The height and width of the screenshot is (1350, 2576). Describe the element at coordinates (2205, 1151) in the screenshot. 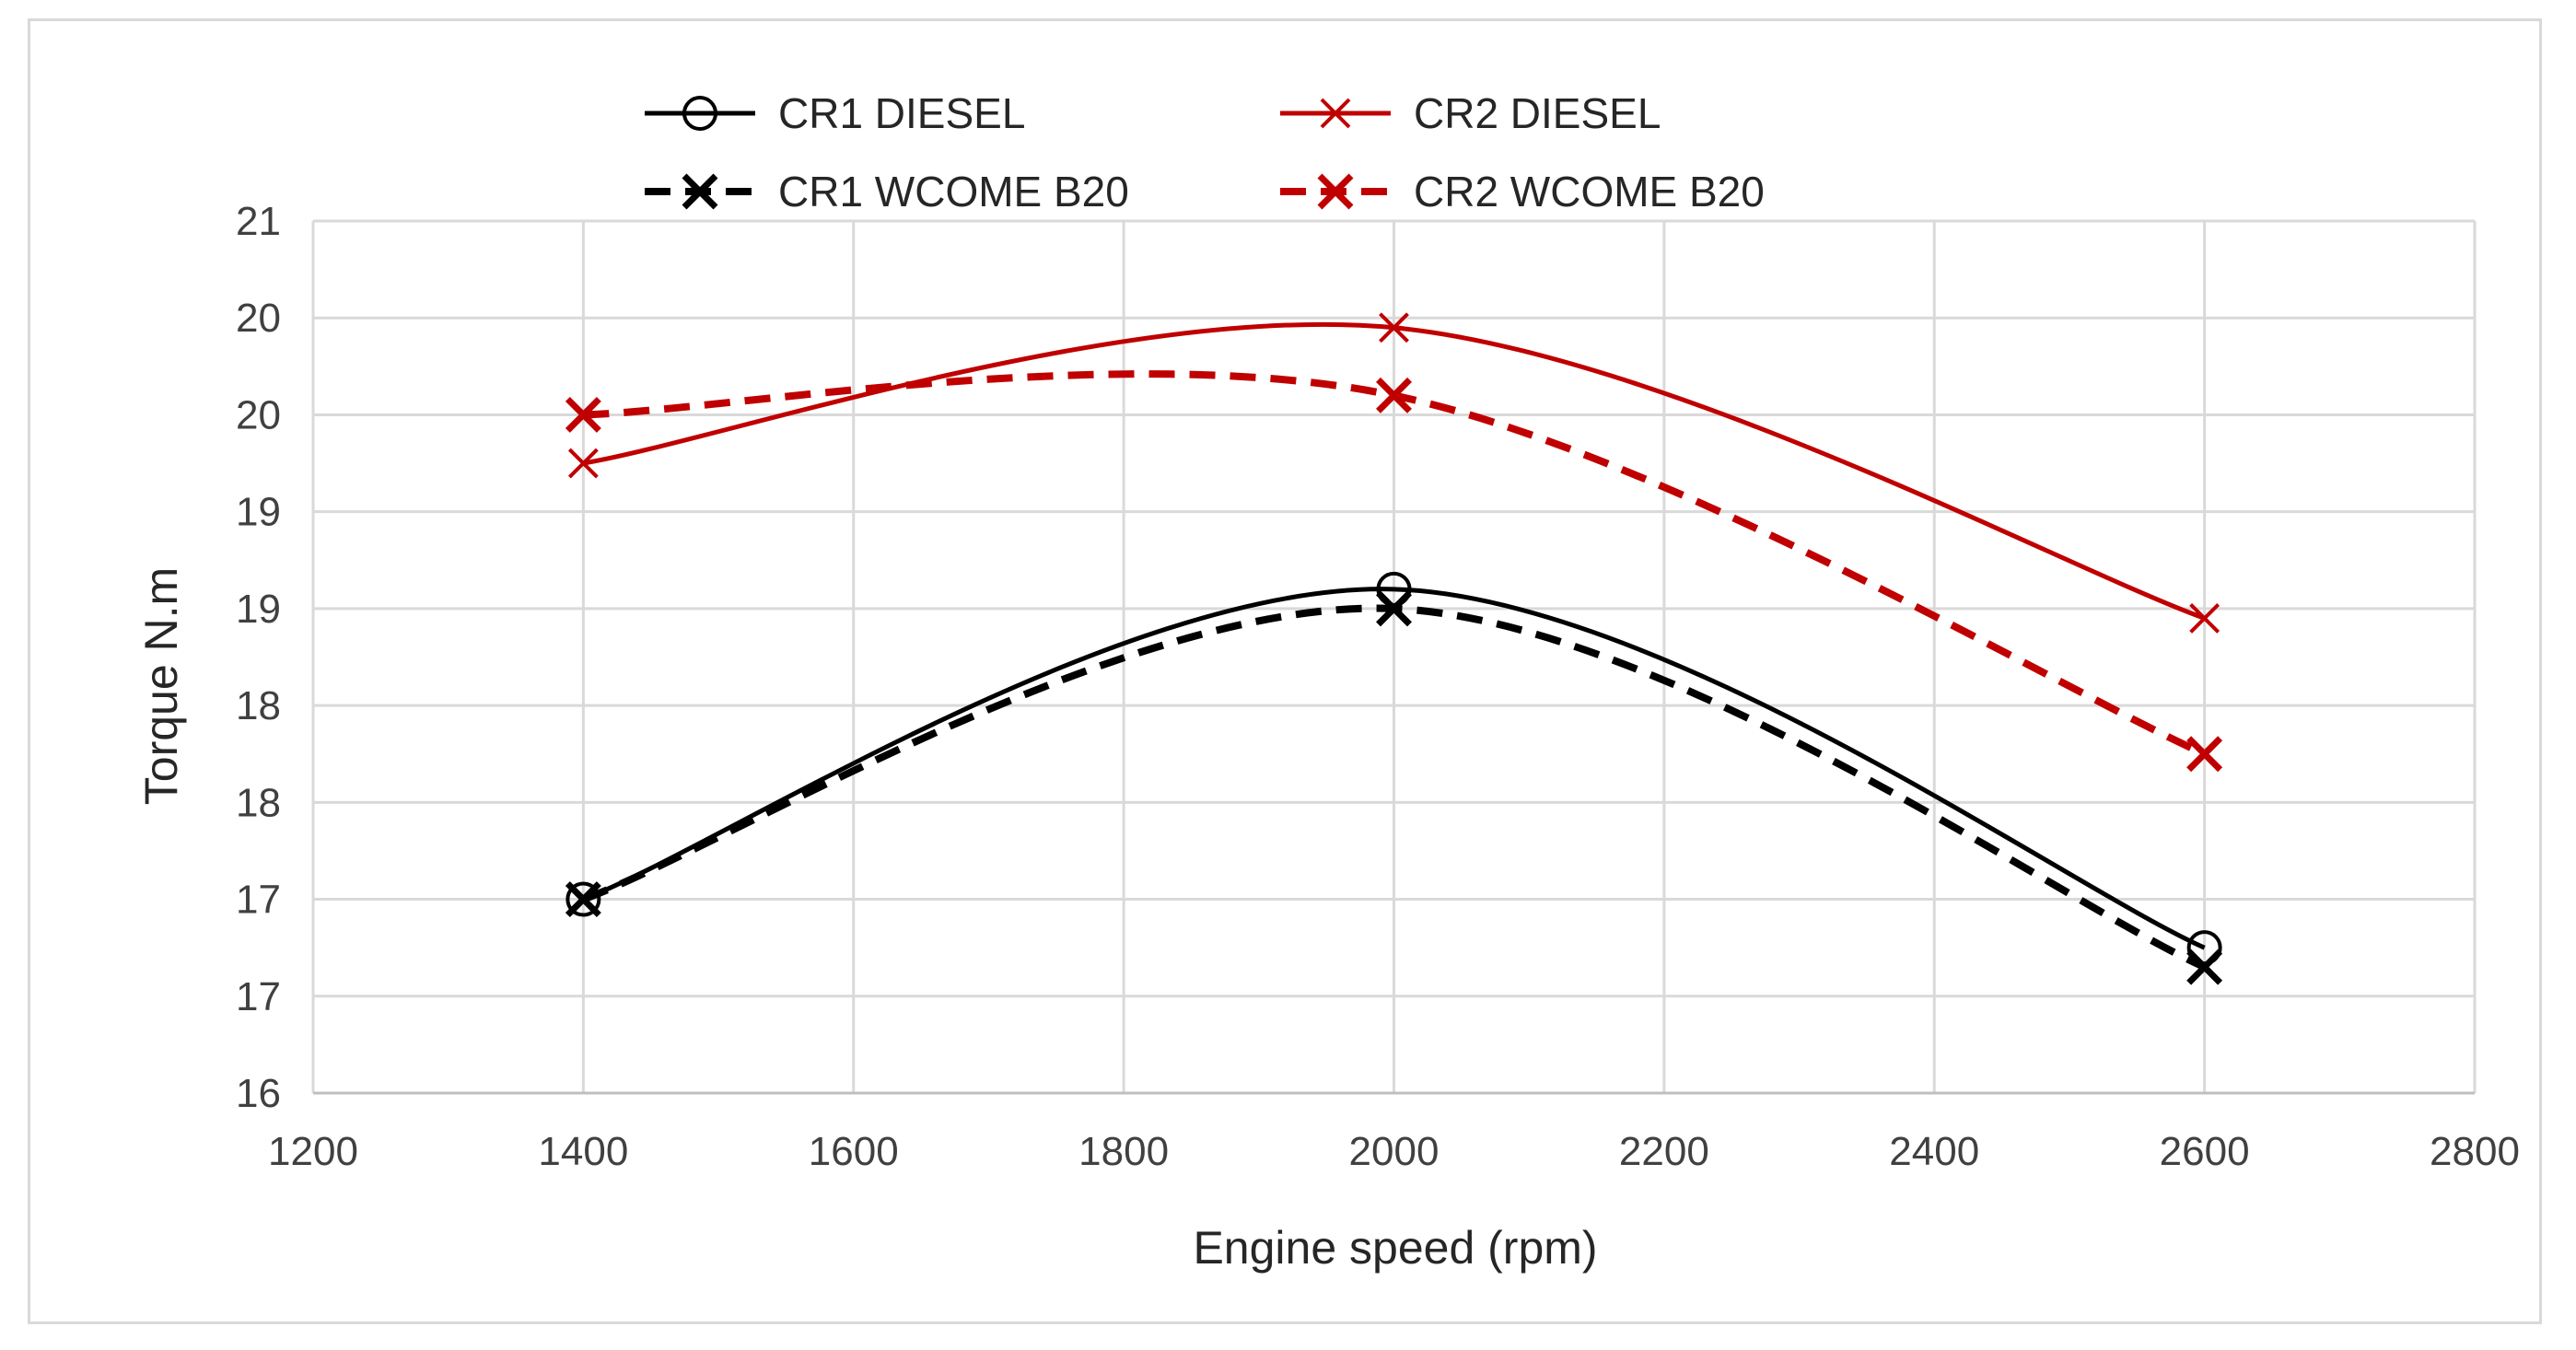

I see `x-tick-label: 2600` at that location.